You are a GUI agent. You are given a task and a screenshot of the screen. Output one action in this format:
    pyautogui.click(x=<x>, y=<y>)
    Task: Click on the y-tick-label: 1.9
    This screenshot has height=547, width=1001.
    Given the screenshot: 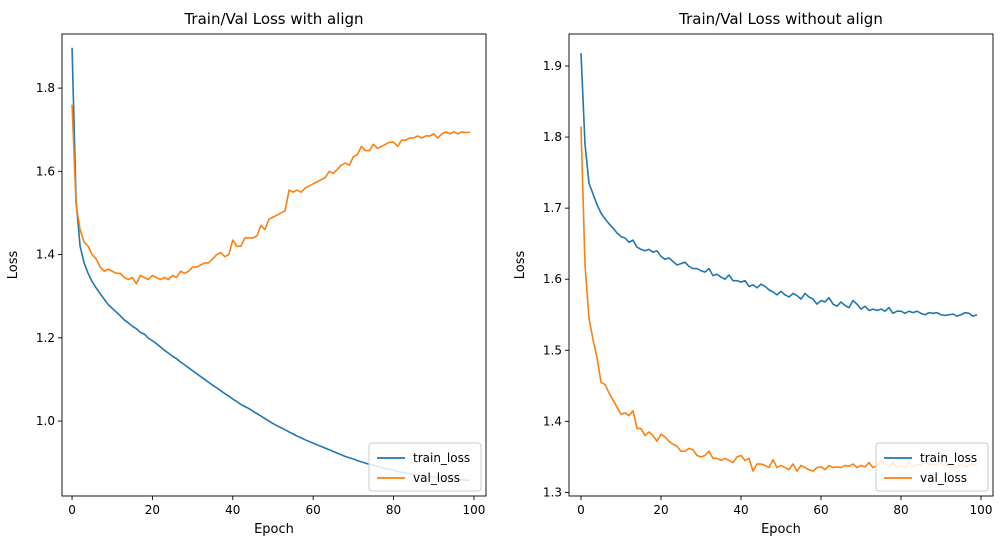 What is the action you would take?
    pyautogui.click(x=552, y=66)
    